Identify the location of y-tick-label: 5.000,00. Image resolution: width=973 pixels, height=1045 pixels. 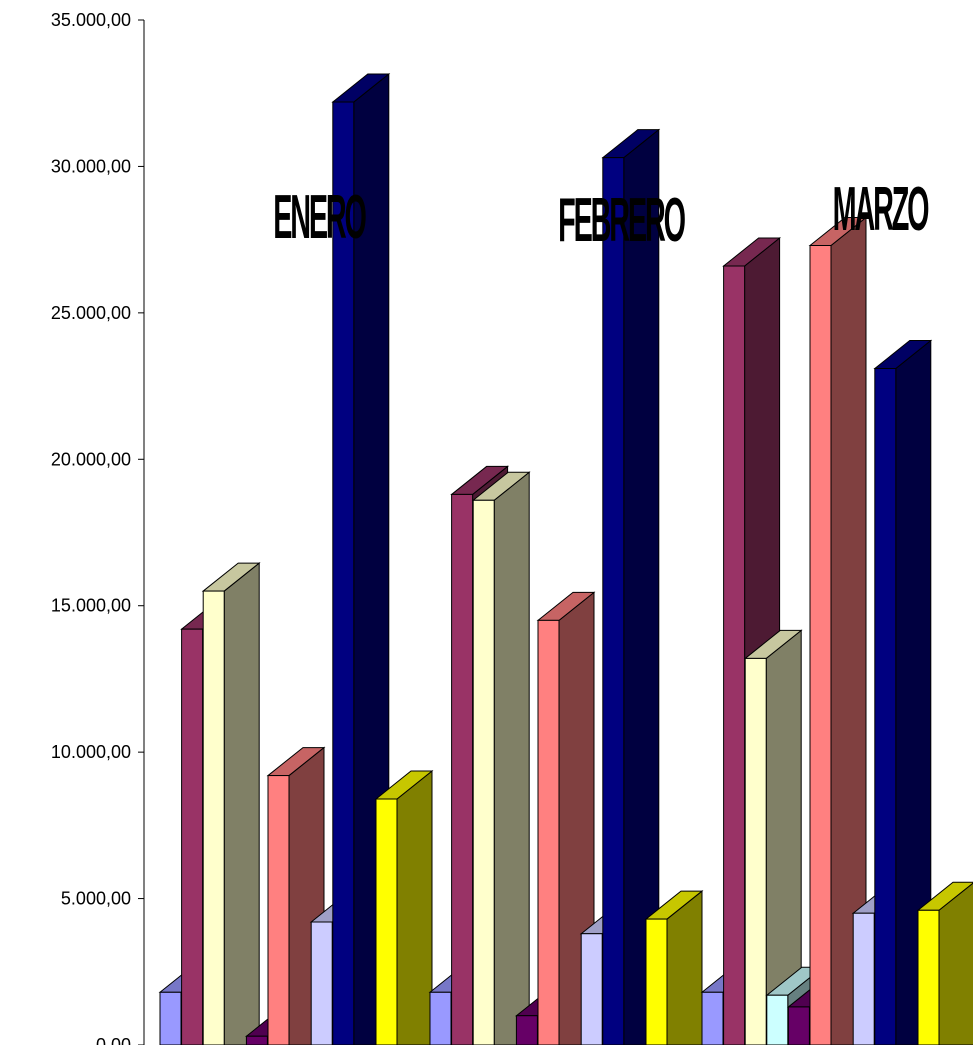
(96, 899).